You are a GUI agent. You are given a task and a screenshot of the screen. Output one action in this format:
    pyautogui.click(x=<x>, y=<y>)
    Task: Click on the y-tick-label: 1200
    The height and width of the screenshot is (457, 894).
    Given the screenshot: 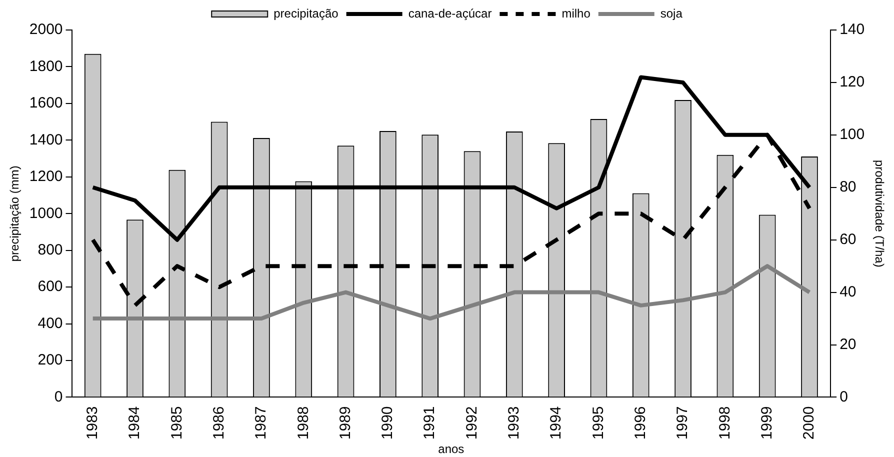 What is the action you would take?
    pyautogui.click(x=46, y=177)
    